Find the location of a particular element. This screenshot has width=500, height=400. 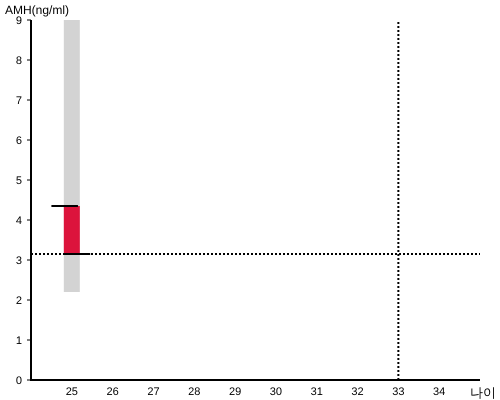

x-tick-label: 25 is located at coordinates (72, 392).